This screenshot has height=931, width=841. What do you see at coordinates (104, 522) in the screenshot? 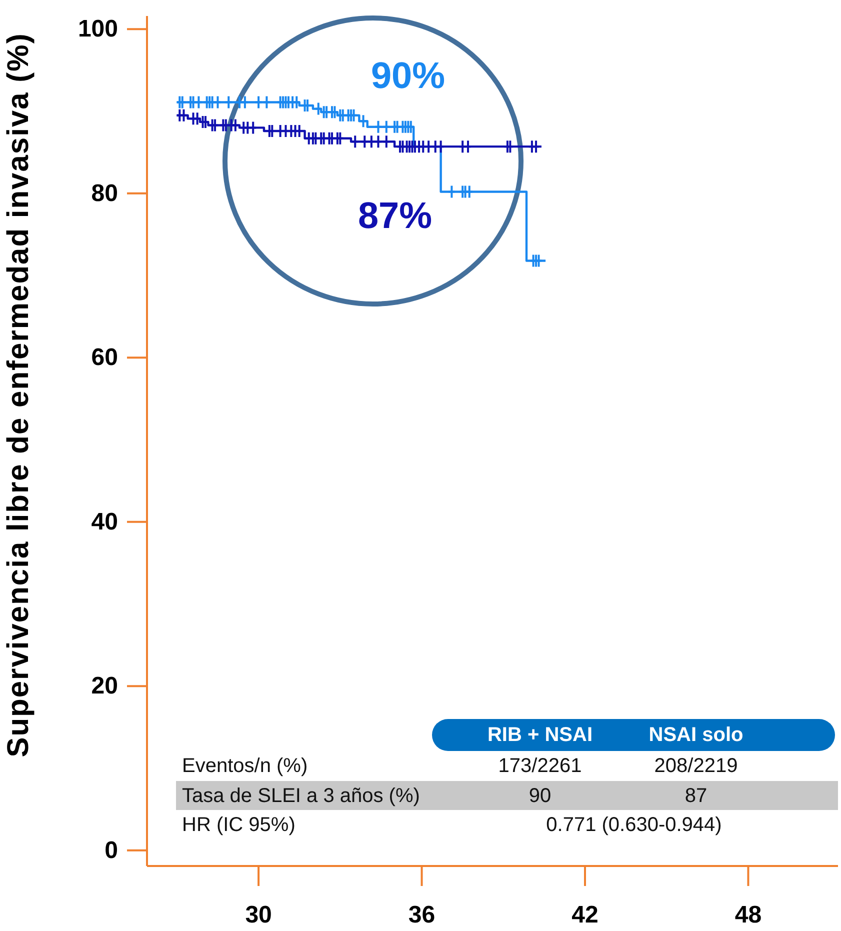
I see `y-tick-label: 40` at bounding box center [104, 522].